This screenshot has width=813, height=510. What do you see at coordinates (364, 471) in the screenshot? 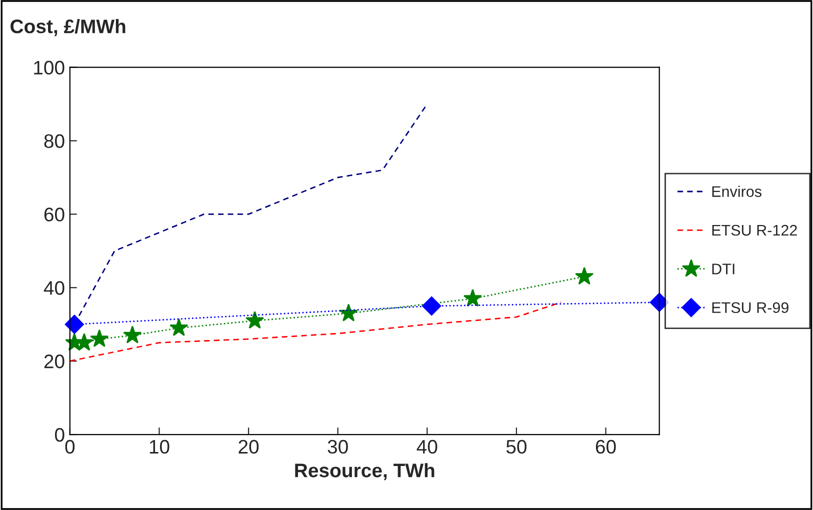
I see `x-axis-title: Resource, TWh` at bounding box center [364, 471].